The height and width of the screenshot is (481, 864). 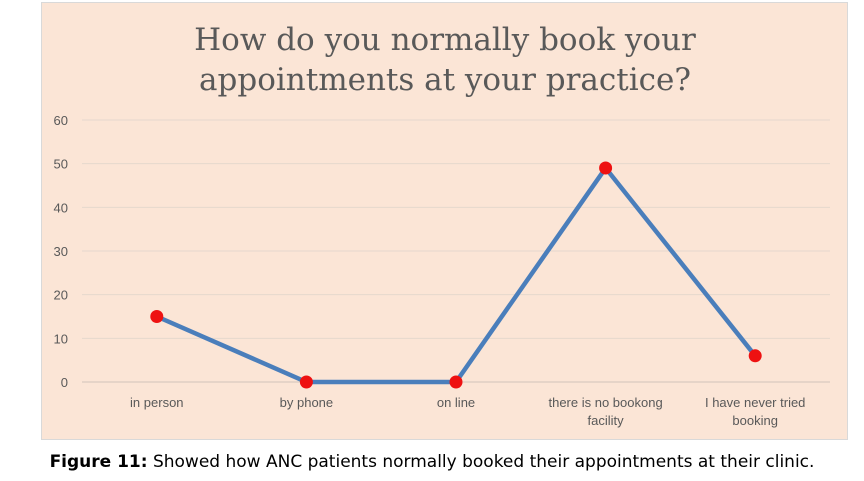 What do you see at coordinates (445, 80) in the screenshot?
I see `chart-title-line-2: appointments at your practice?` at bounding box center [445, 80].